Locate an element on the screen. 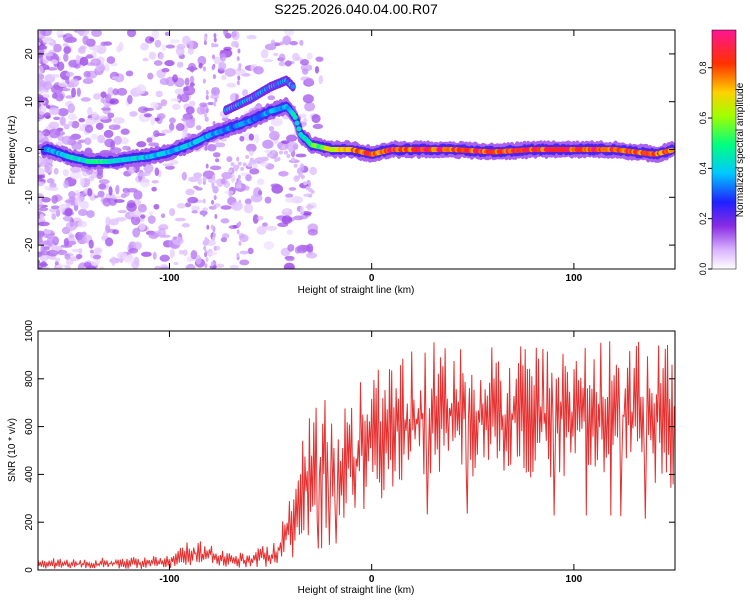 The width and height of the screenshot is (750, 605). spectrogram-ridge is located at coordinates (357, 123).